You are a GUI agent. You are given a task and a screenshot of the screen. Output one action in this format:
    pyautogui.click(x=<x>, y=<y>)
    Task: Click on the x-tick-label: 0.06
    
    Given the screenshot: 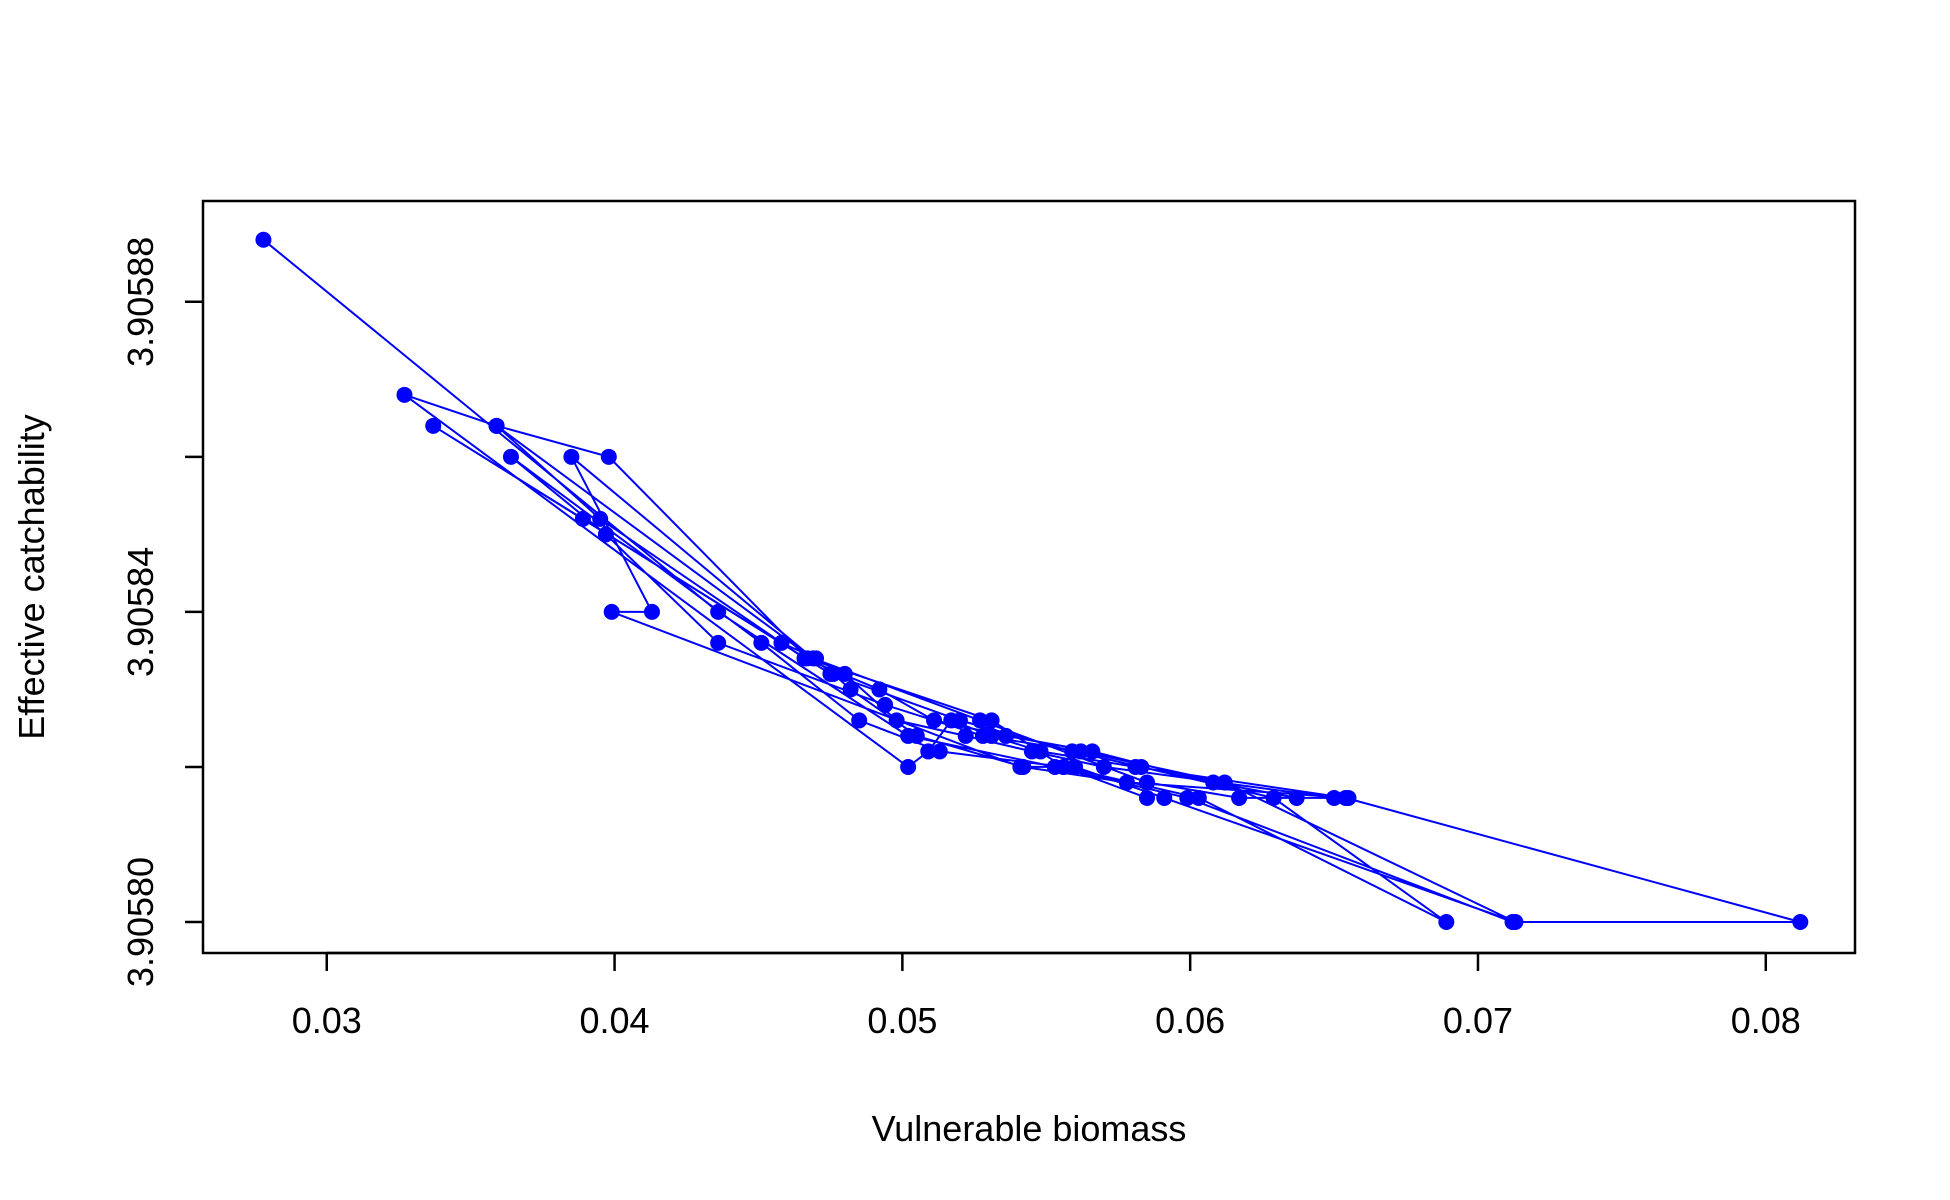 What is the action you would take?
    pyautogui.click(x=1190, y=1020)
    